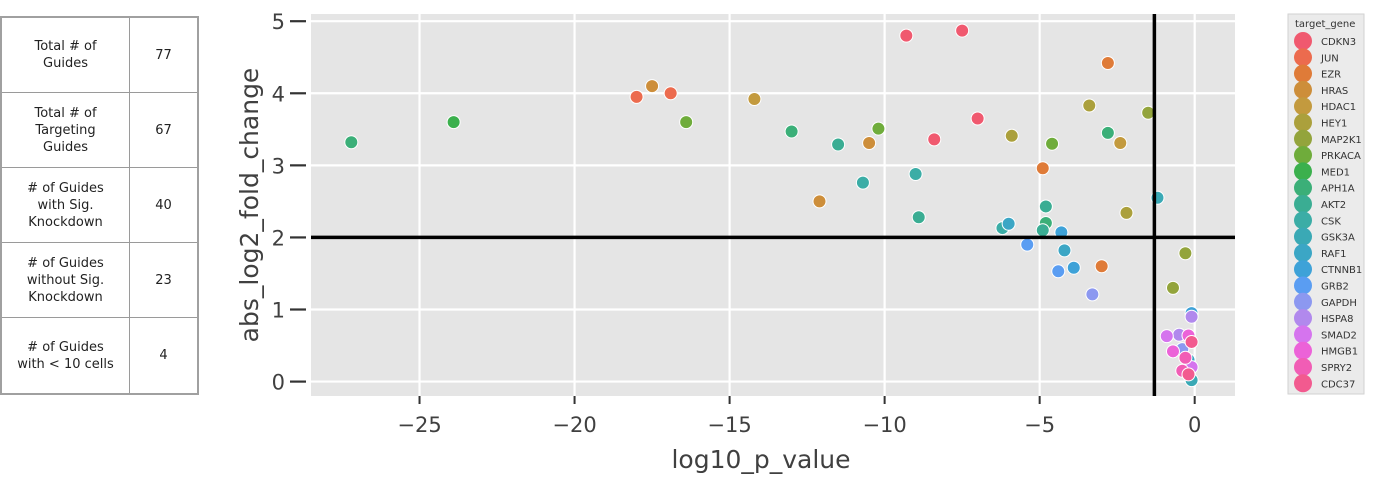 The height and width of the screenshot is (485, 1400). What do you see at coordinates (1334, 91) in the screenshot?
I see `legend-label: HRAS` at bounding box center [1334, 91].